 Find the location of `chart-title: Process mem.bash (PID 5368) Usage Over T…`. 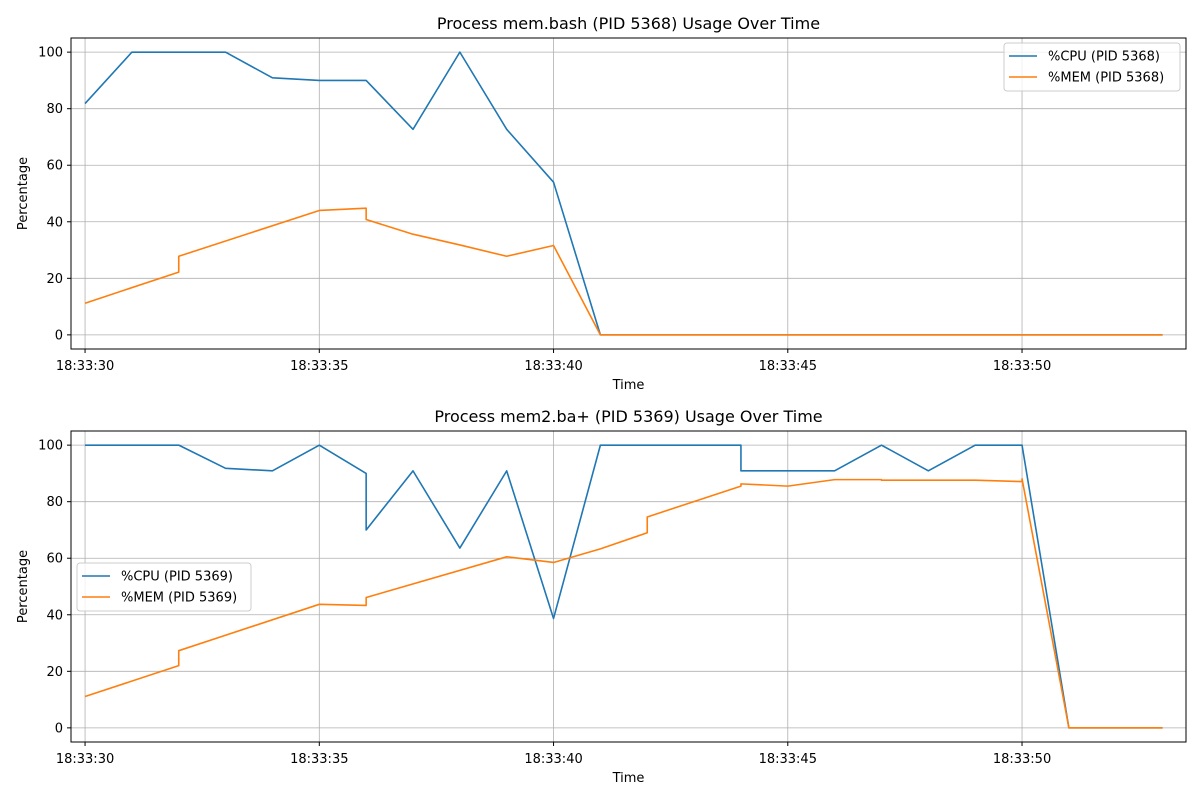

chart-title: Process mem.bash (PID 5368) Usage Over T… is located at coordinates (628, 23).